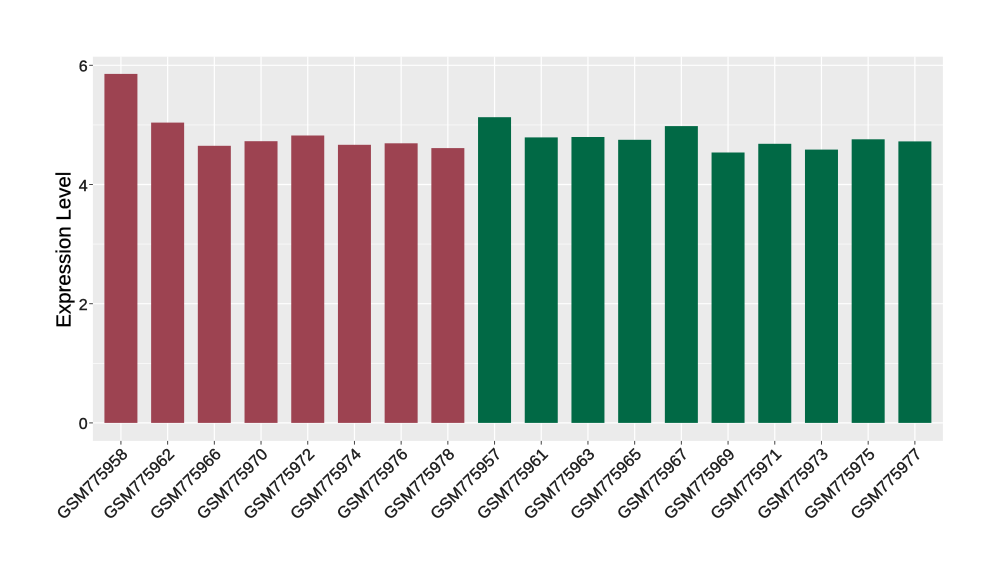 The height and width of the screenshot is (580, 1000). Describe the element at coordinates (83, 305) in the screenshot. I see `svg-text: 2` at that location.